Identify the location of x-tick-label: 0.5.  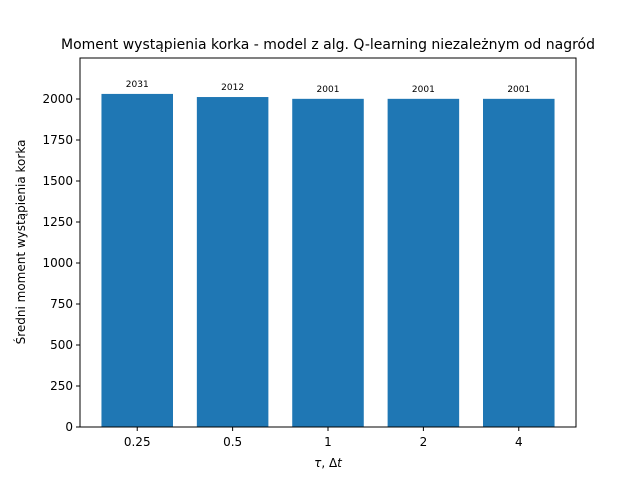
(232, 442).